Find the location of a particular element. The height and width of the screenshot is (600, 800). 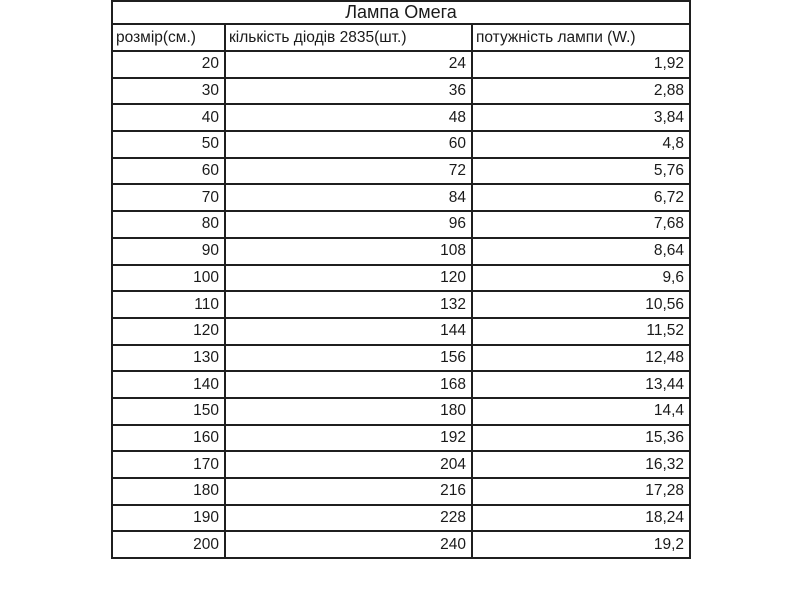

table-cell: 12,48 is located at coordinates (581, 358).